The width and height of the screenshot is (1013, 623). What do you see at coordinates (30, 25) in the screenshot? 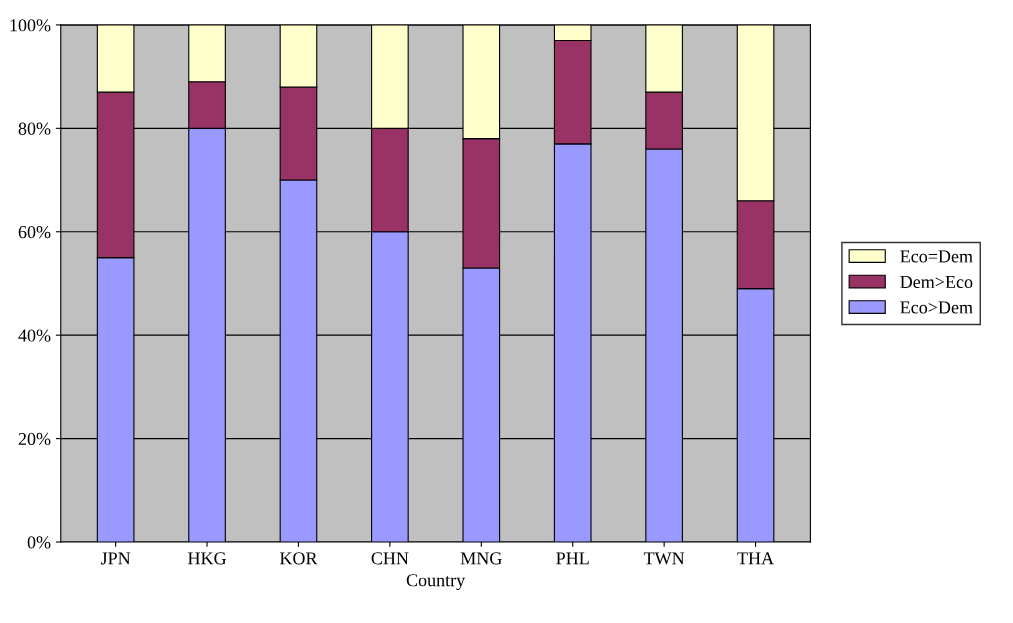
I see `y-tick-label: 100%` at bounding box center [30, 25].